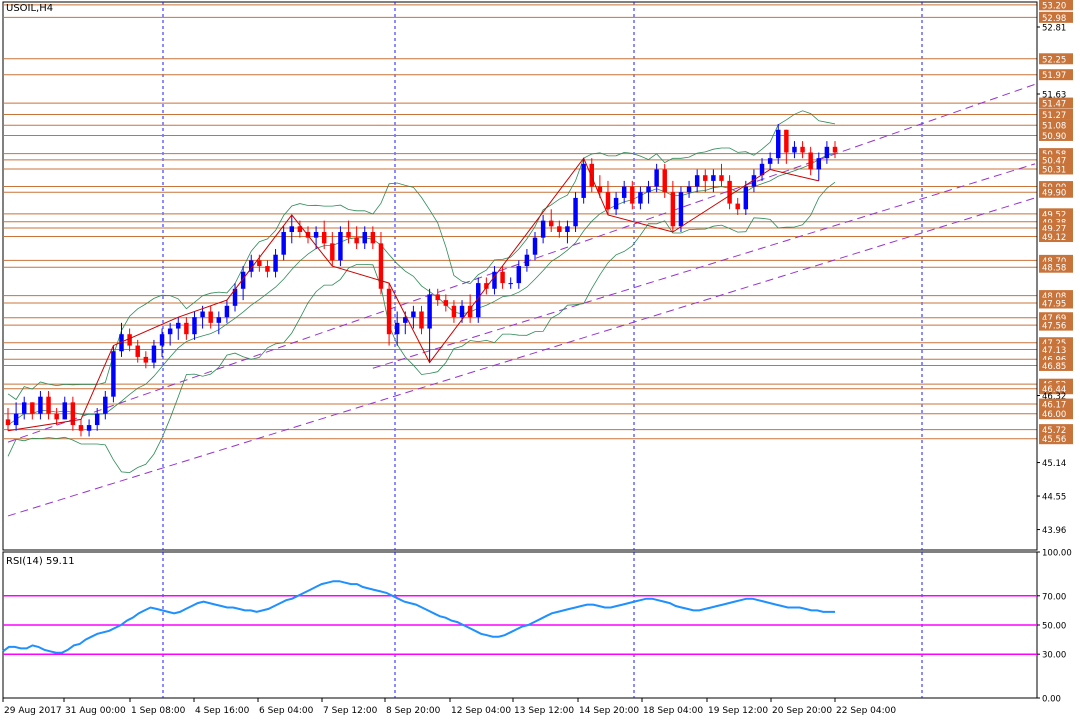  What do you see at coordinates (30, 8) in the screenshot?
I see `symbol-title: USOIL,H4` at bounding box center [30, 8].